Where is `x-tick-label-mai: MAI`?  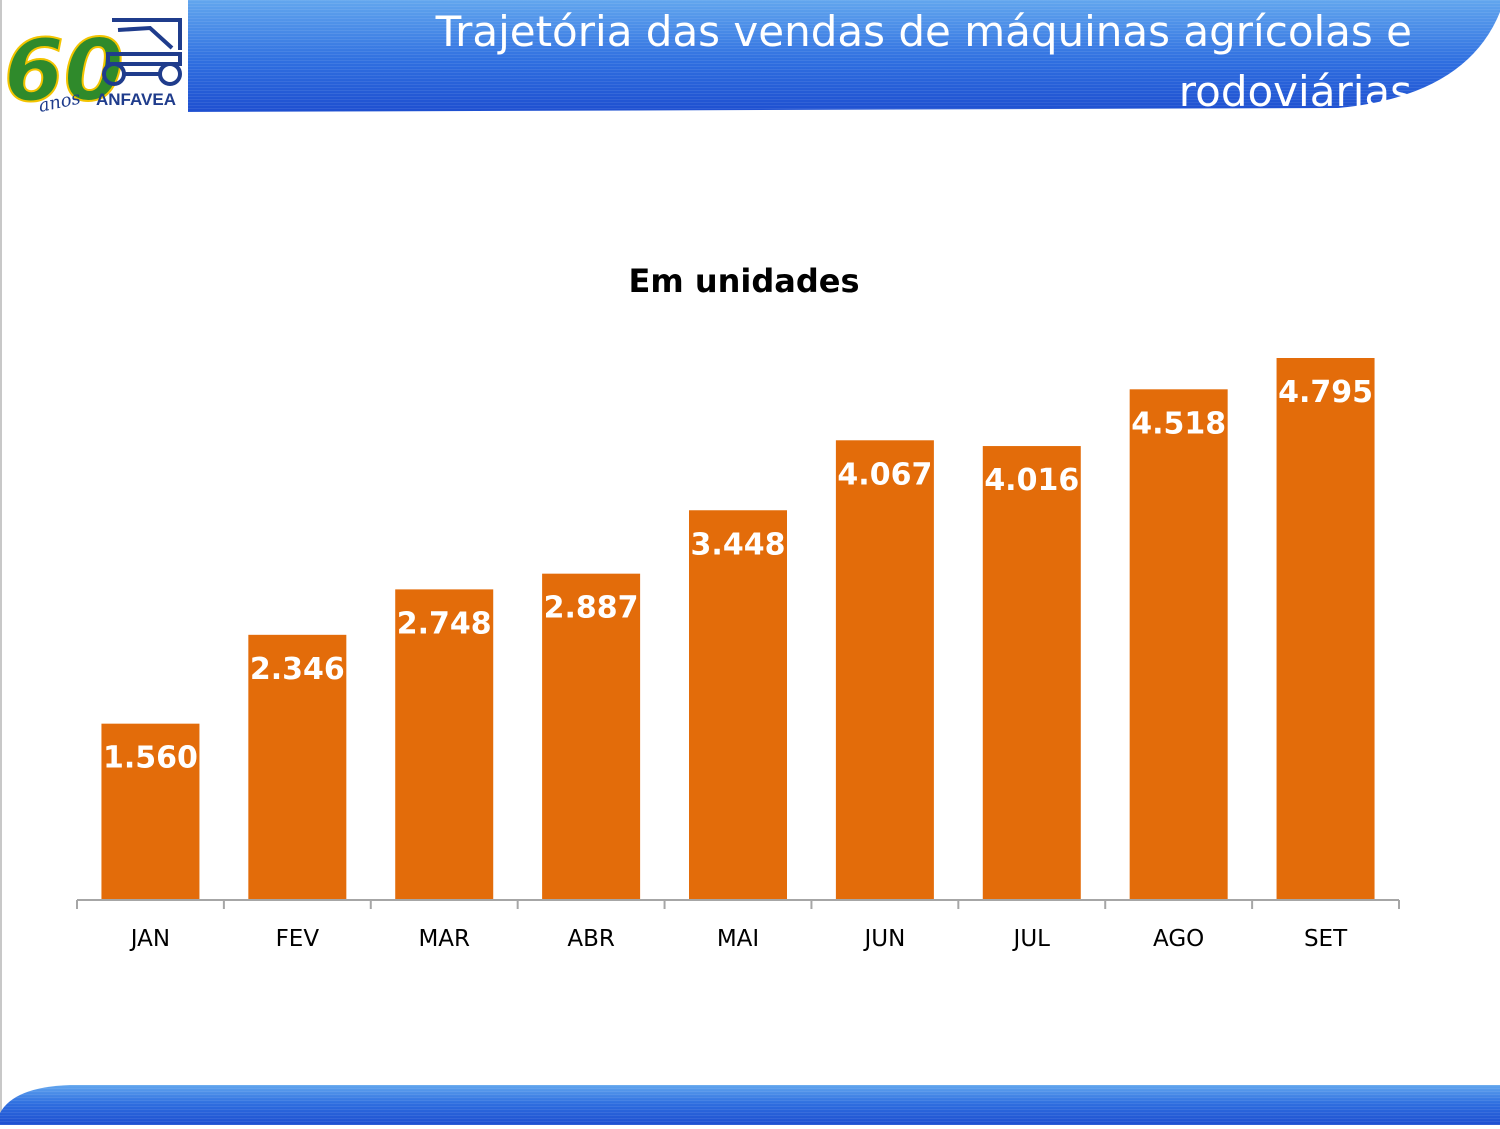 x-tick-label-mai: MAI is located at coordinates (738, 939).